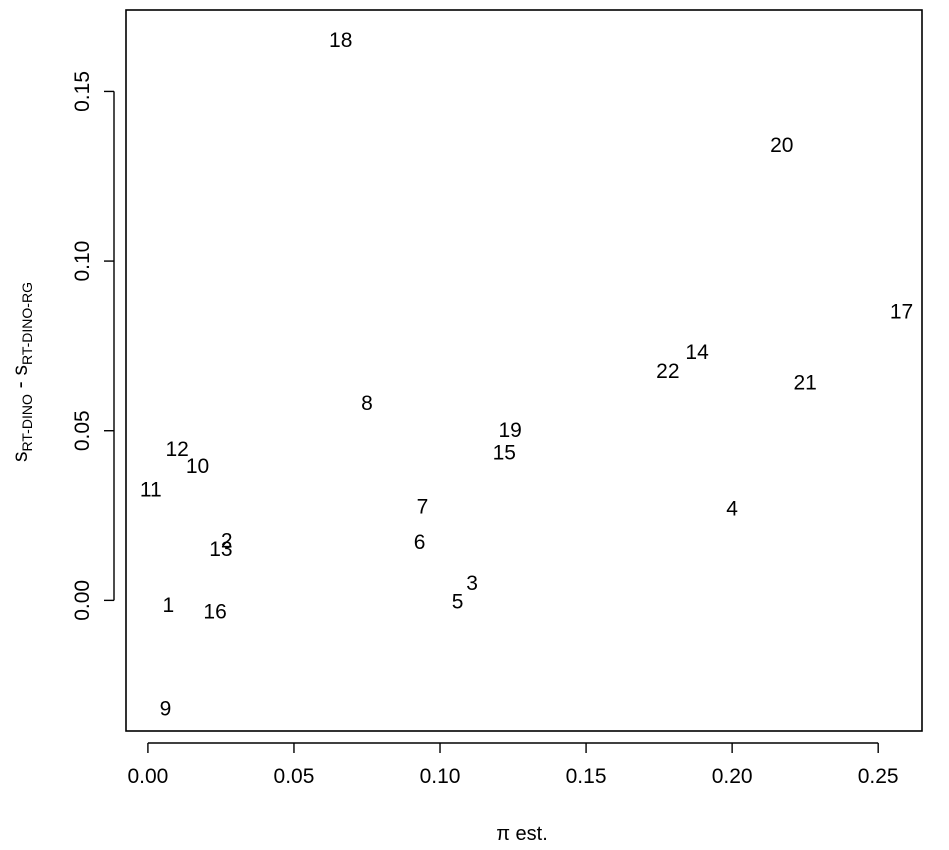  I want to click on data-point-22: 22, so click(667, 371).